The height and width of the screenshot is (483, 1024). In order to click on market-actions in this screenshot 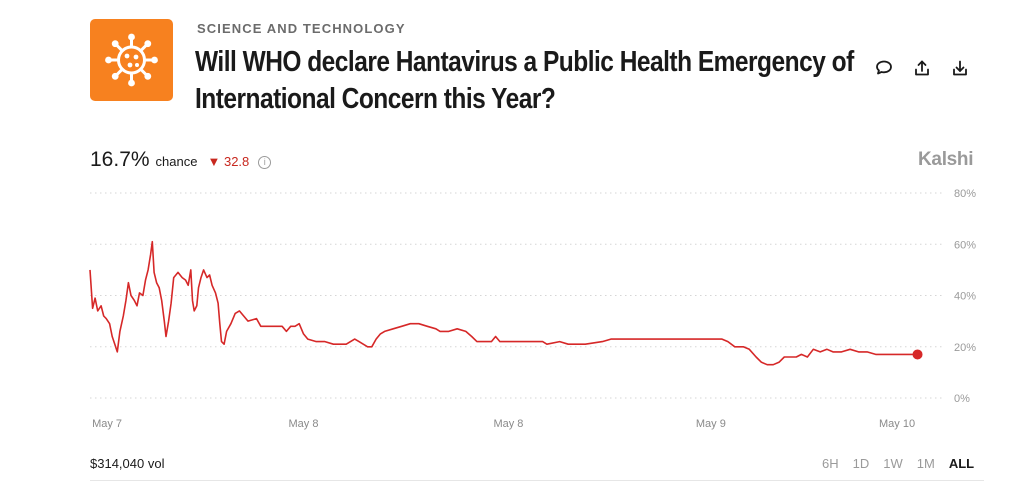, I will do `click(922, 68)`.